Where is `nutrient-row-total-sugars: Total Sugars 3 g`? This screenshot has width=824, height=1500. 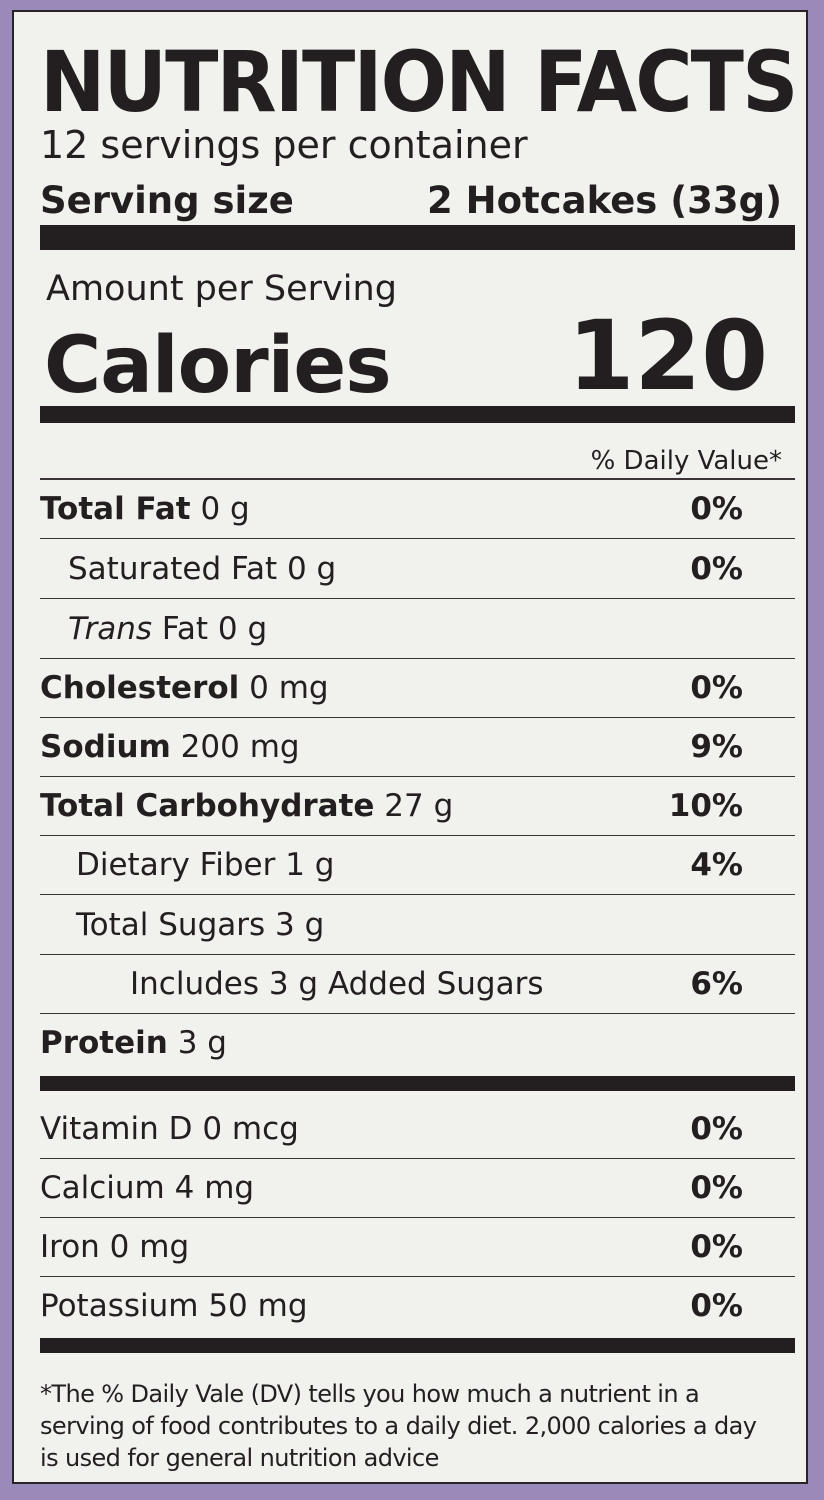
nutrient-row-total-sugars: Total Sugars 3 g is located at coordinates (417, 925).